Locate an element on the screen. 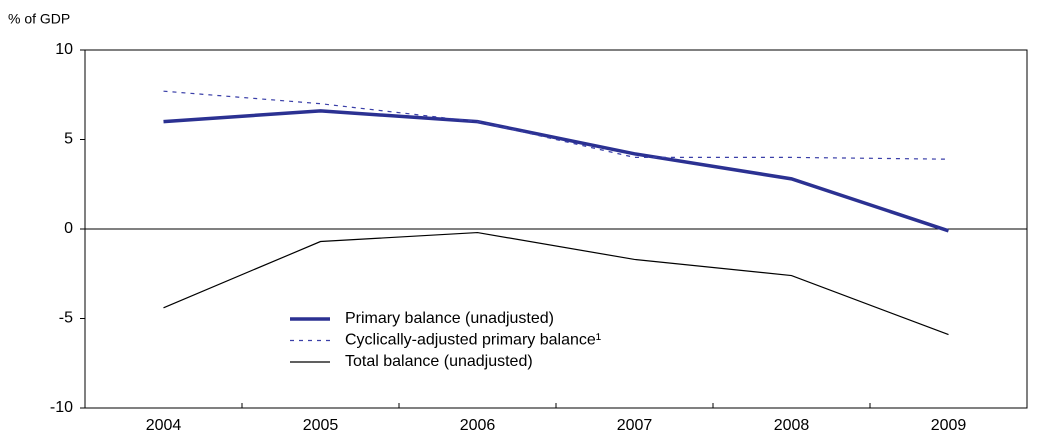 The width and height of the screenshot is (1043, 436). x-tick-label: 2007 is located at coordinates (635, 425).